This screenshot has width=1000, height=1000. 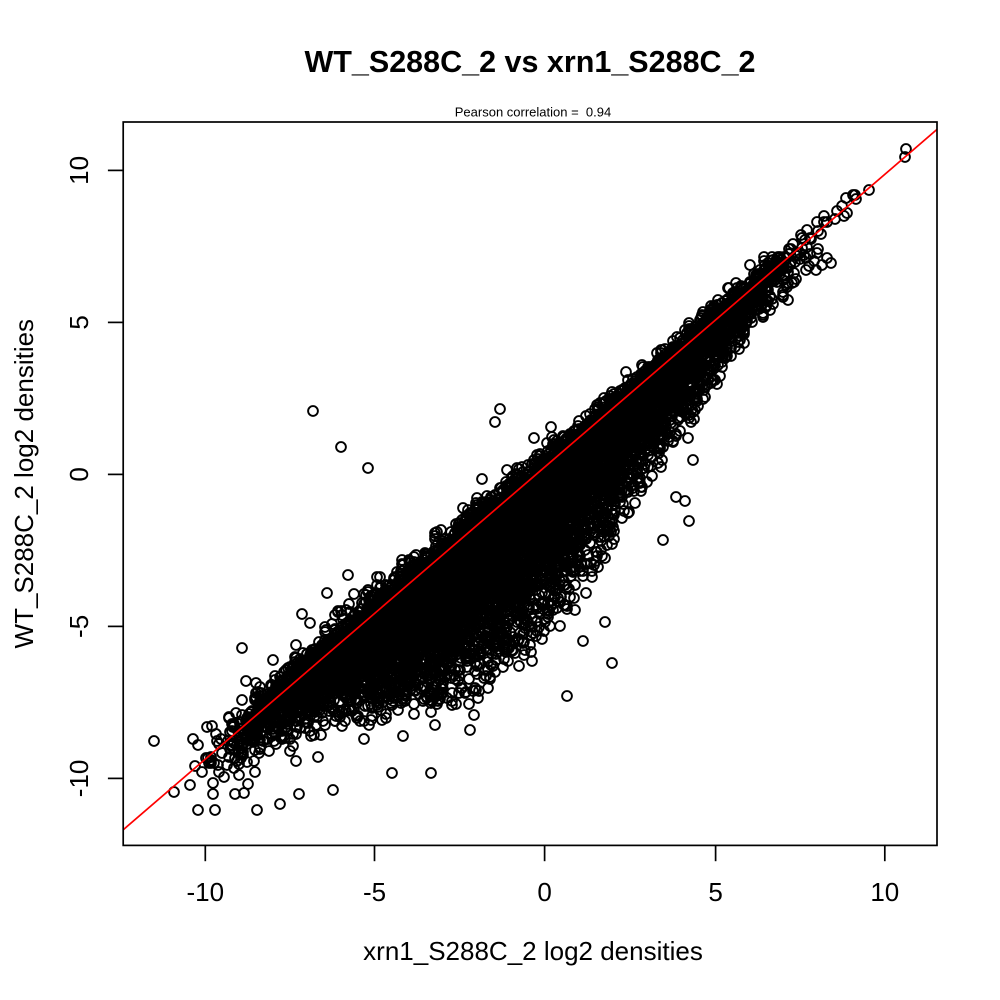 I want to click on svg-text: Pearson correlation = 0.94, so click(x=533, y=112).